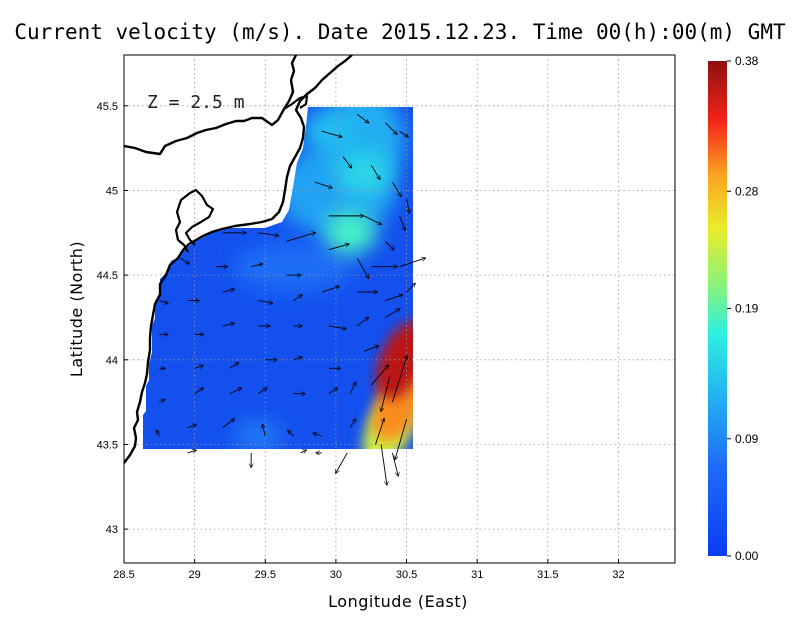 The width and height of the screenshot is (800, 618). What do you see at coordinates (747, 556) in the screenshot?
I see `colorbar-tick-label: 0.00` at bounding box center [747, 556].